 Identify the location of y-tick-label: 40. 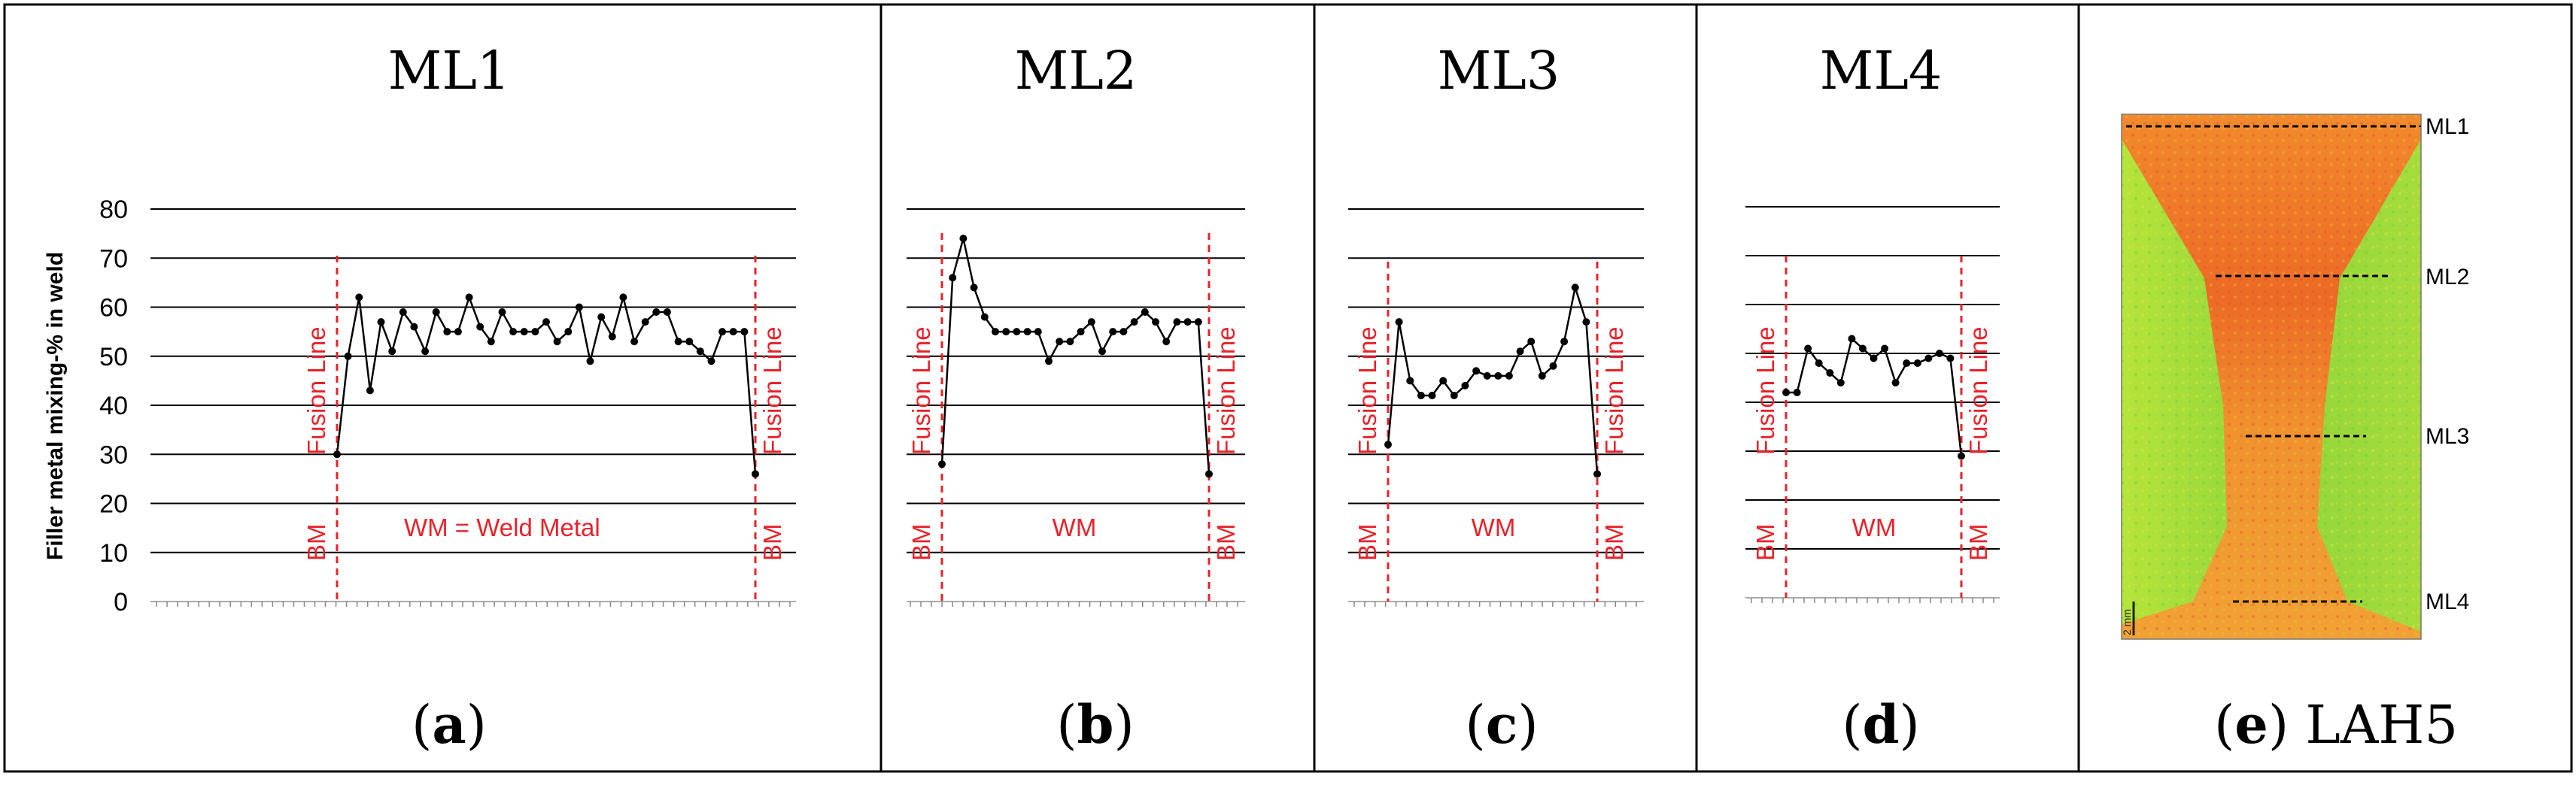
(114, 406).